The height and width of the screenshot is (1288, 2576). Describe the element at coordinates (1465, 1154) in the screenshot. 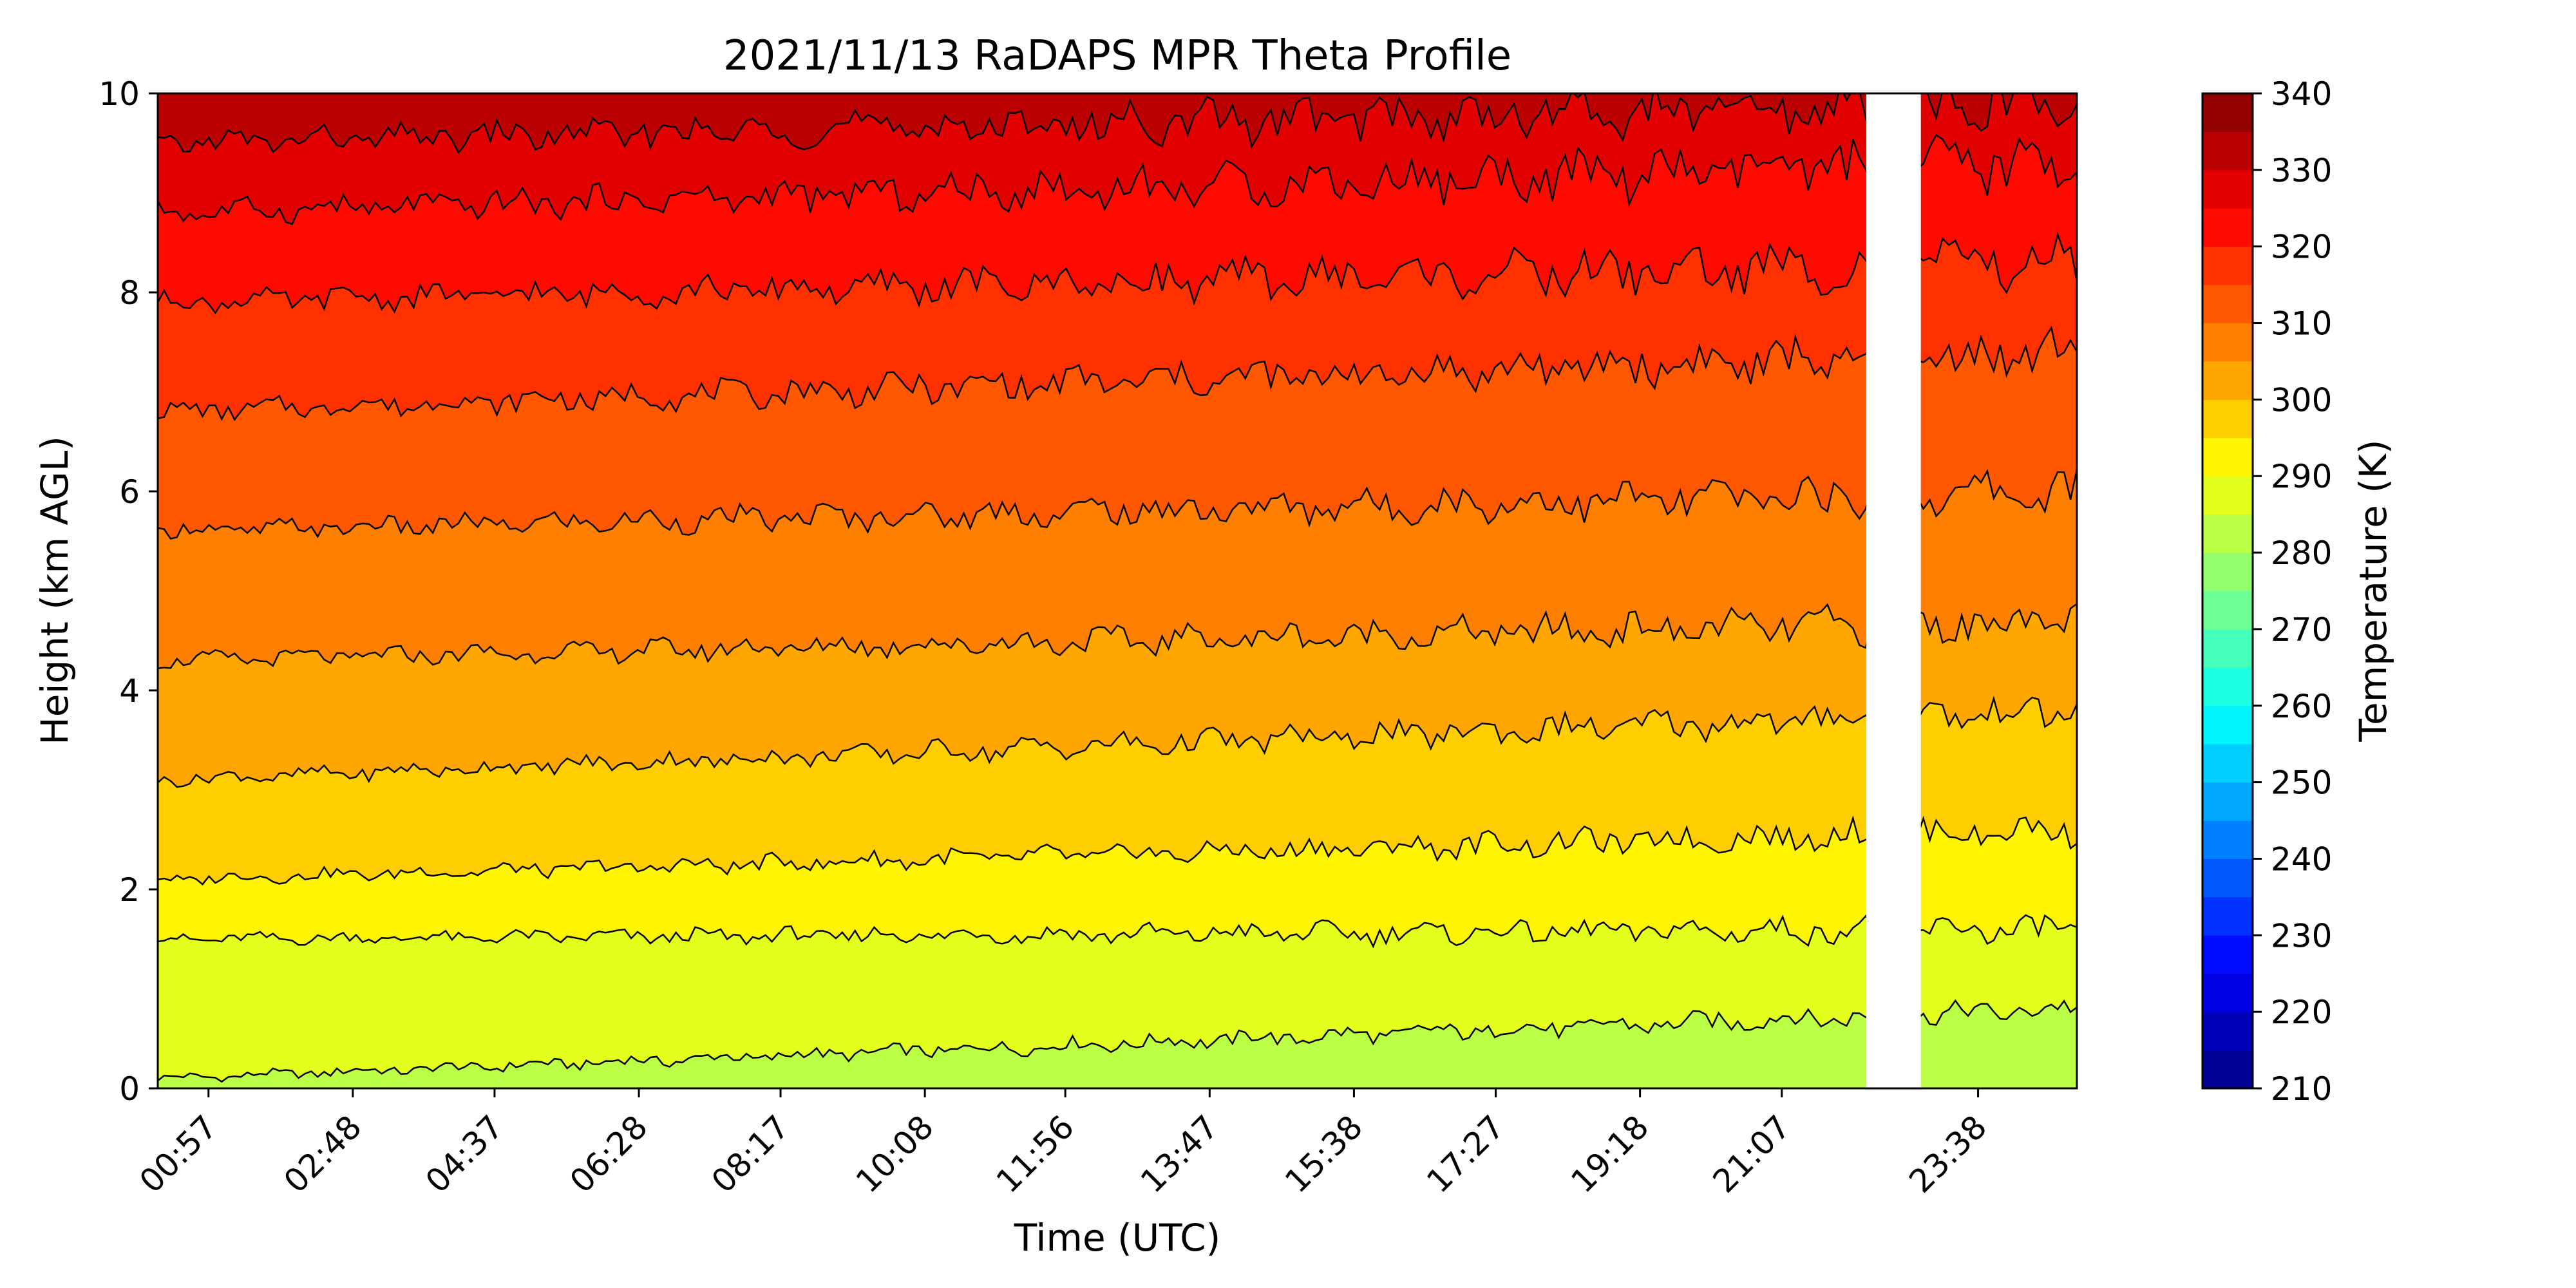

I see `x-tick-label: 17:27` at that location.